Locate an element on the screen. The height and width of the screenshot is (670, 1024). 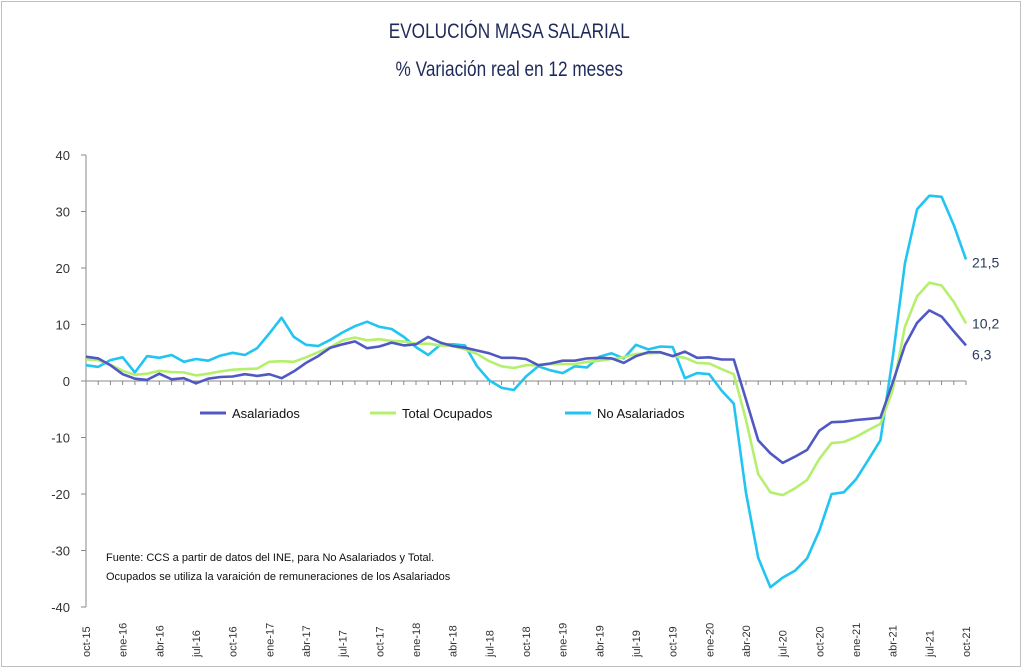
x-tick-label: ene-17 is located at coordinates (270, 640).